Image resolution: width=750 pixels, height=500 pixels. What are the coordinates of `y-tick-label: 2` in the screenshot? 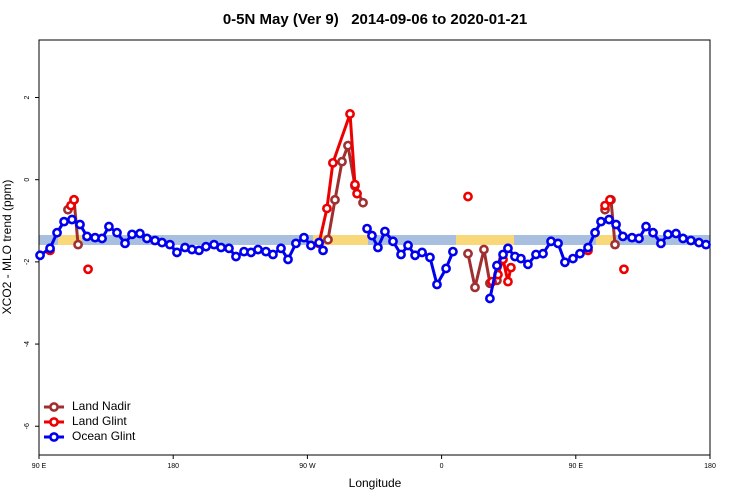 It's located at (27, 97).